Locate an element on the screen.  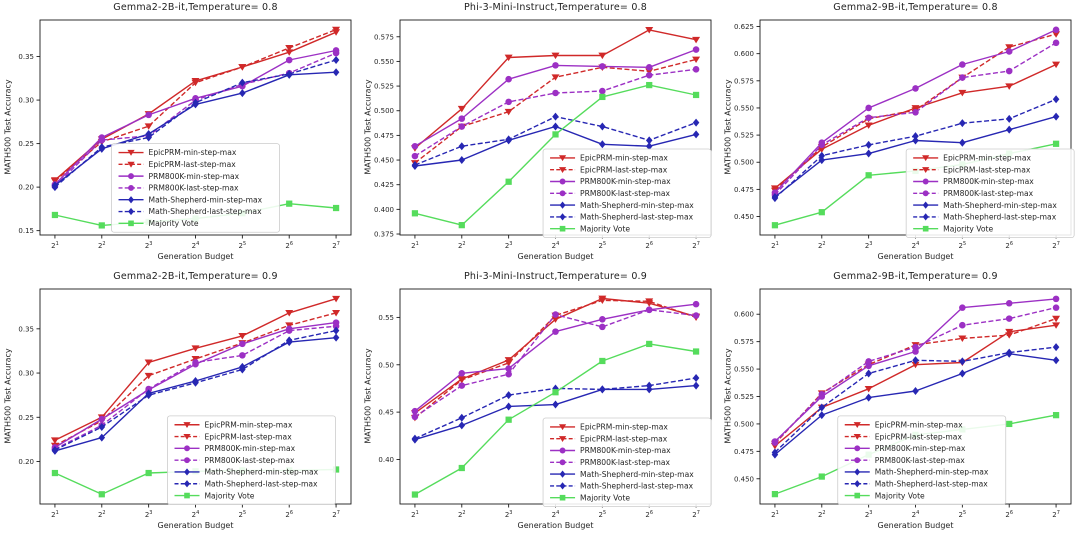
x-tick-label: 21 is located at coordinates (415, 514).